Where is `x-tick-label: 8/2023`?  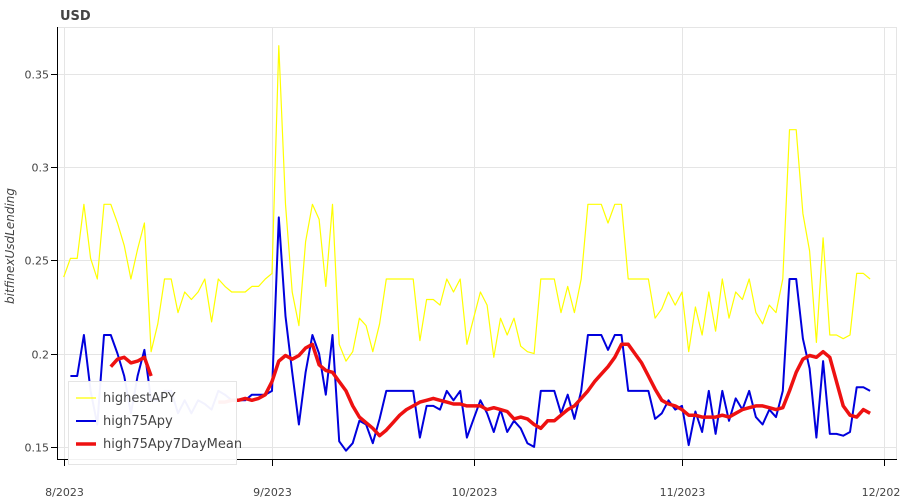 x-tick-label: 8/2023 is located at coordinates (64, 492).